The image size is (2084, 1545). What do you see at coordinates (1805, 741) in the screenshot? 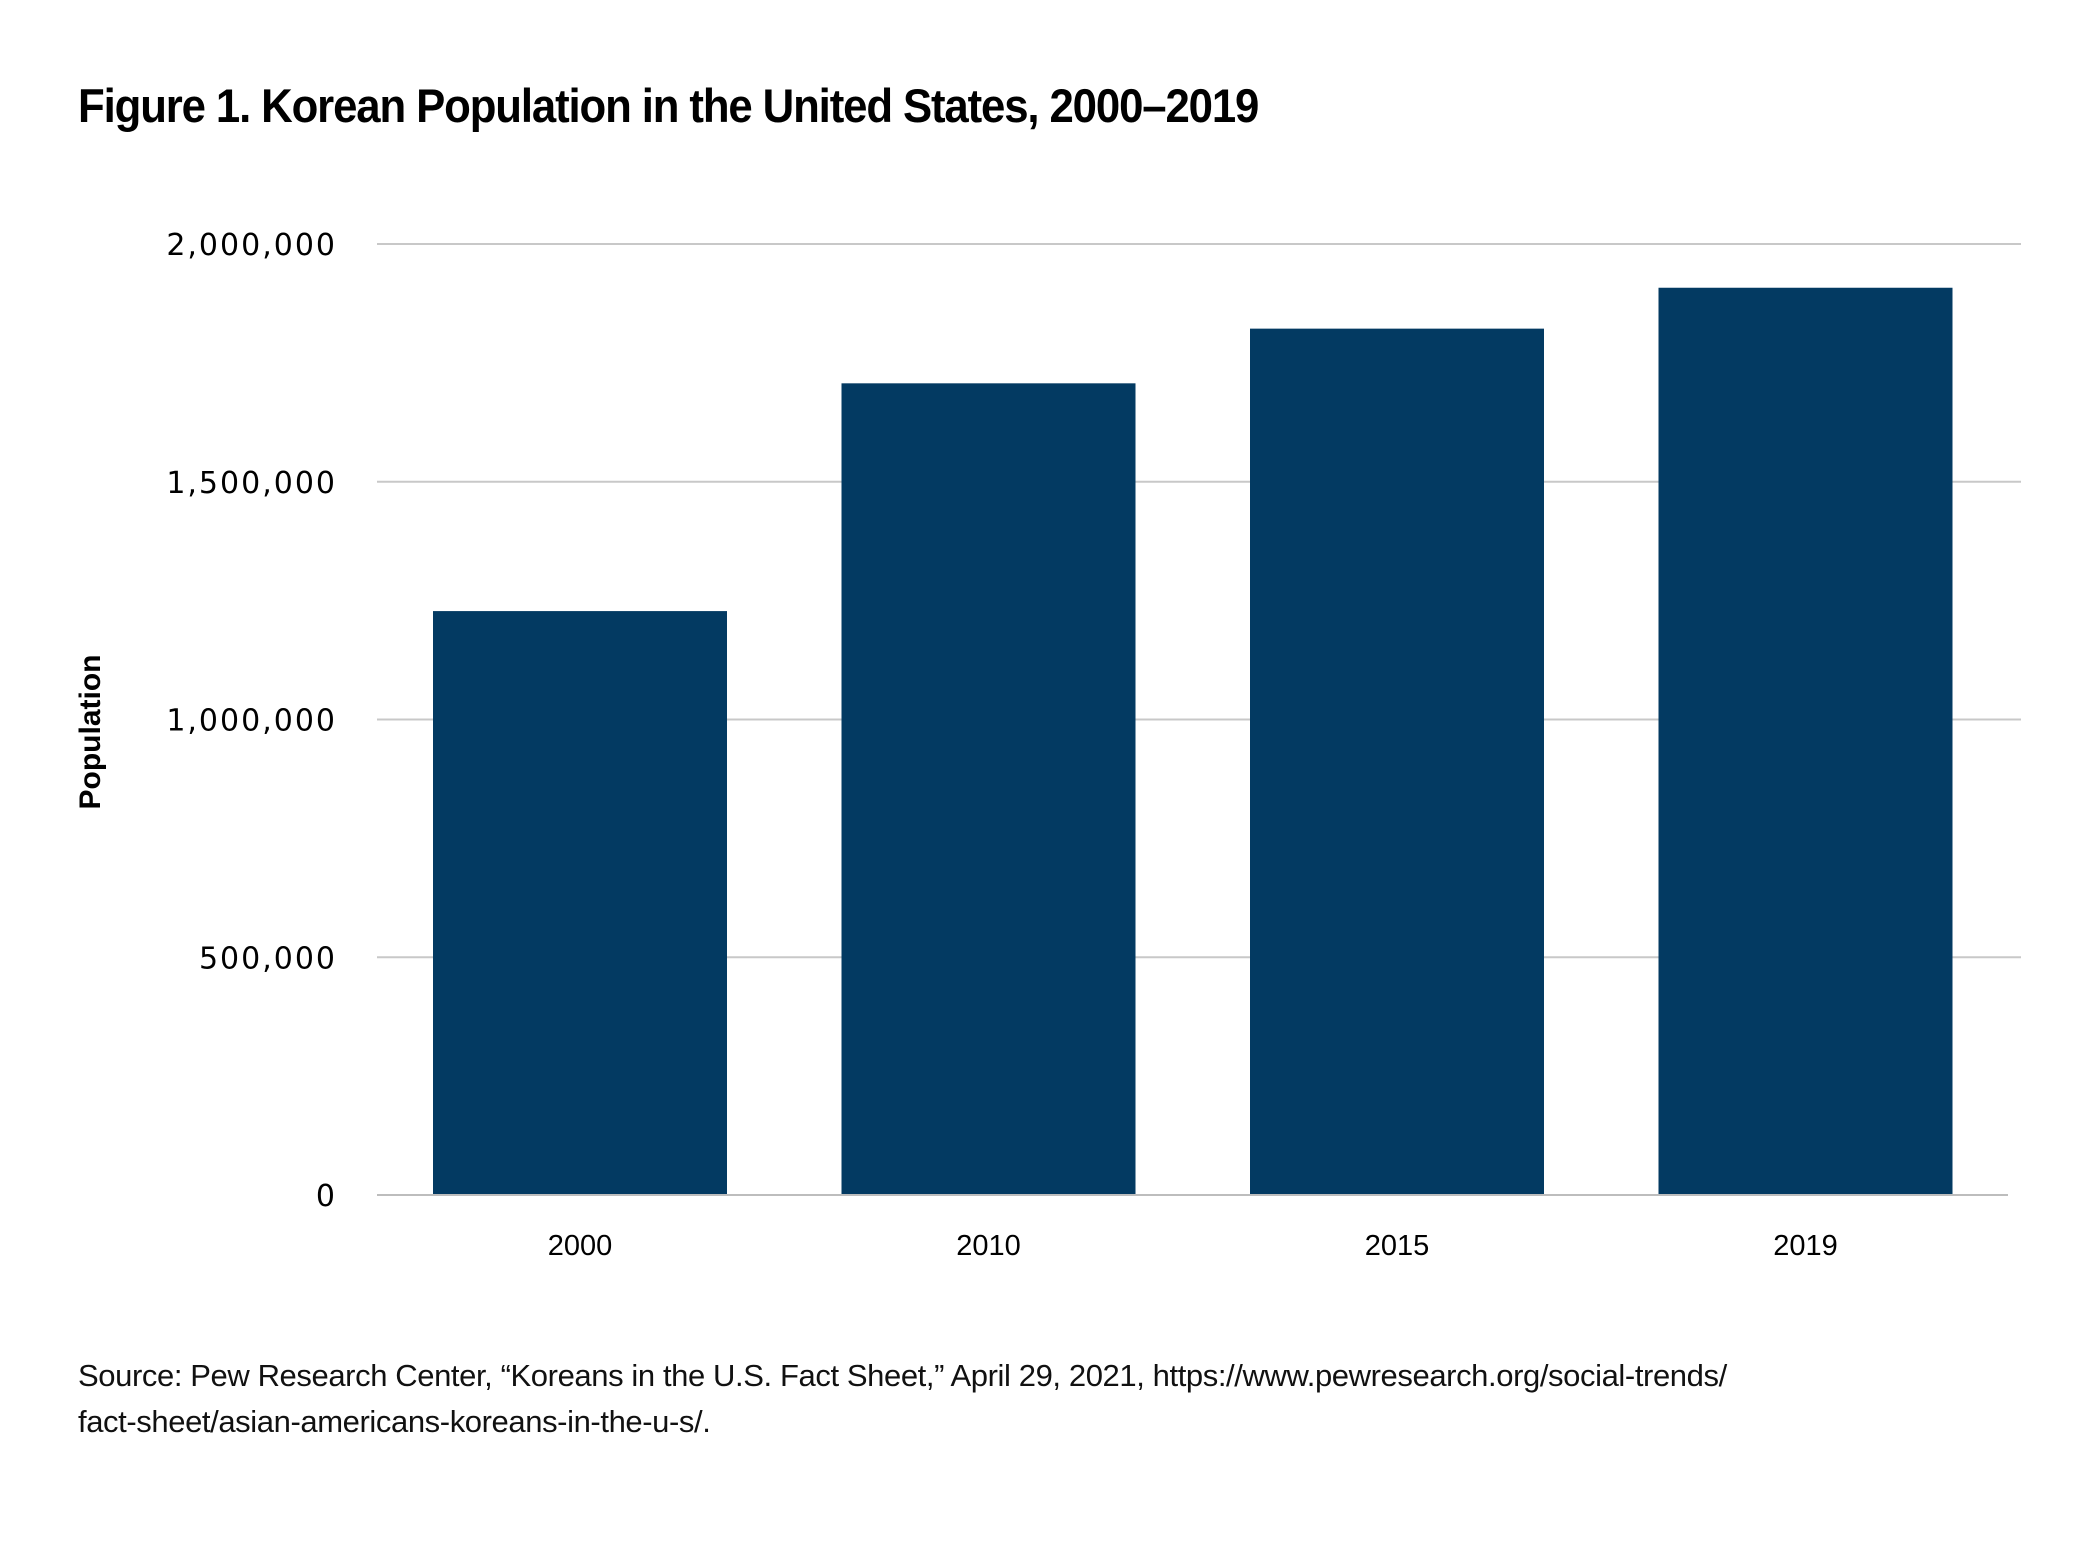
I see `bar-2019` at bounding box center [1805, 741].